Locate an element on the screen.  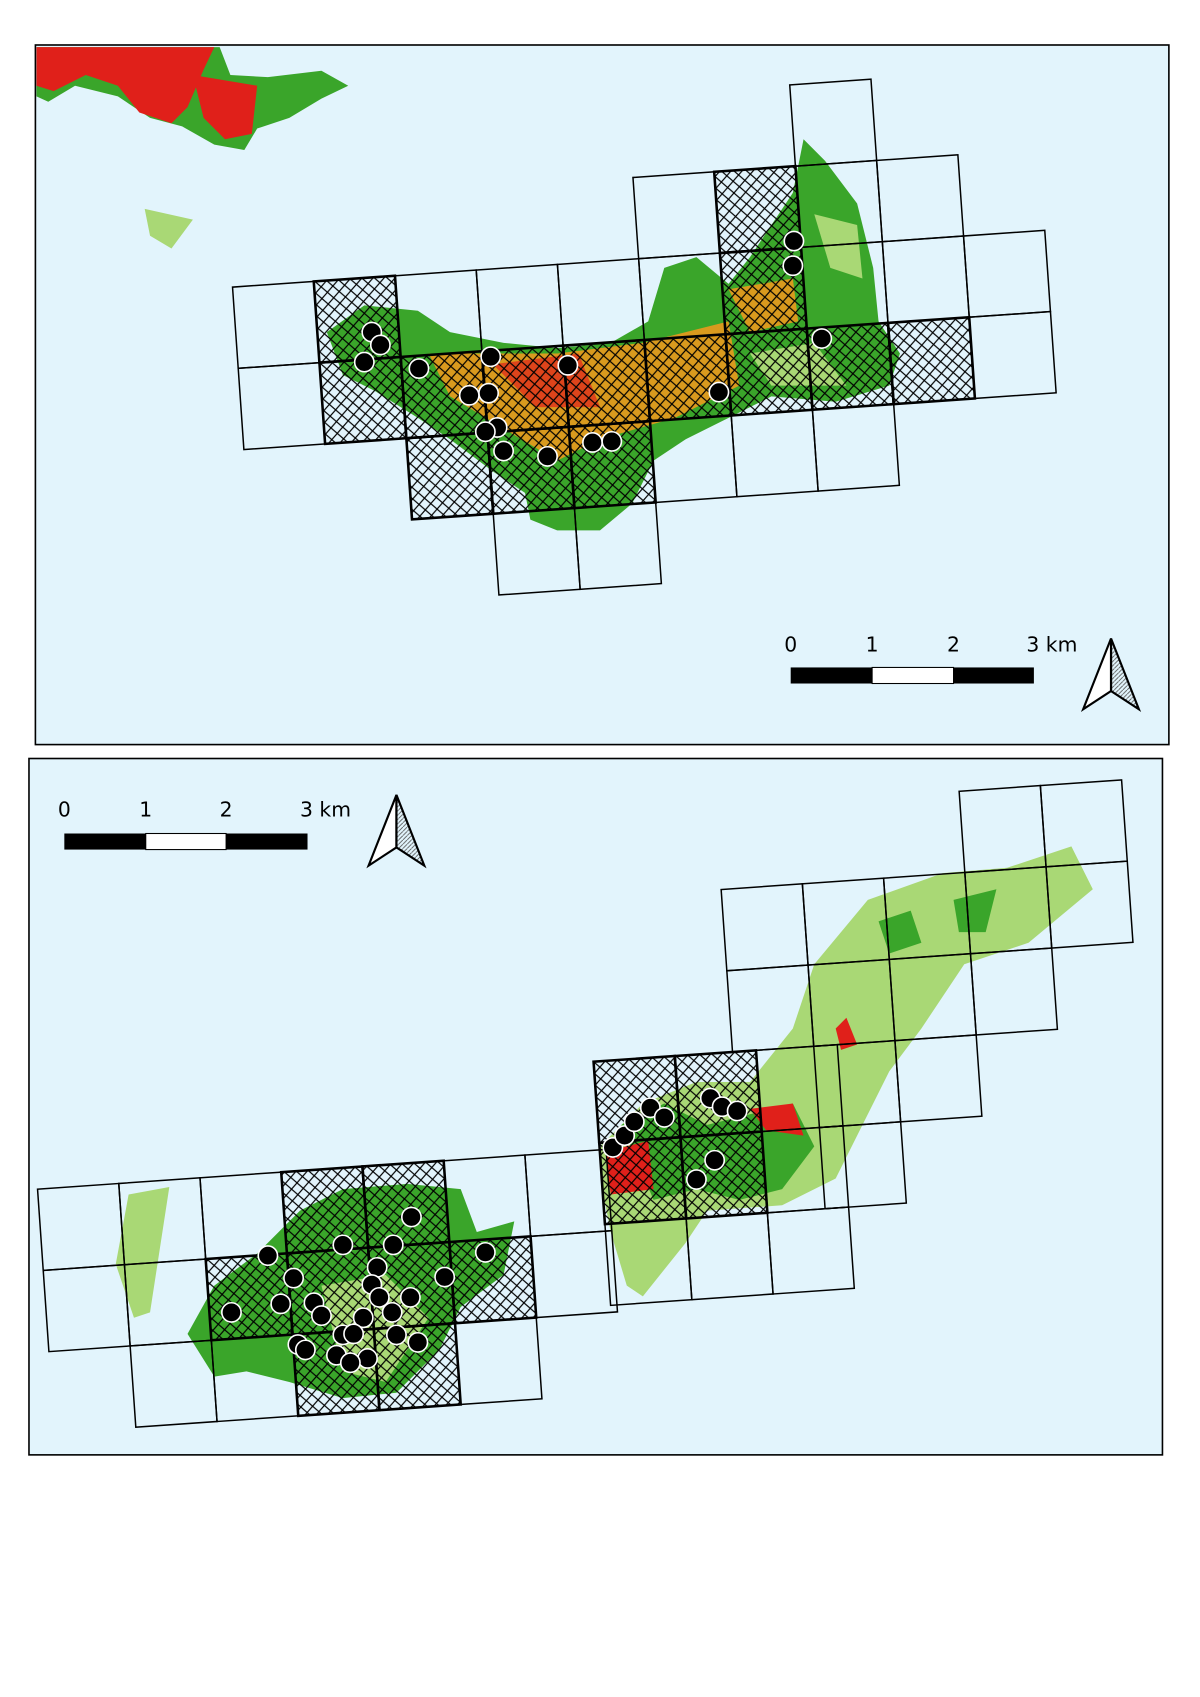
grid-bottom-east is located at coordinates (863, 1043).